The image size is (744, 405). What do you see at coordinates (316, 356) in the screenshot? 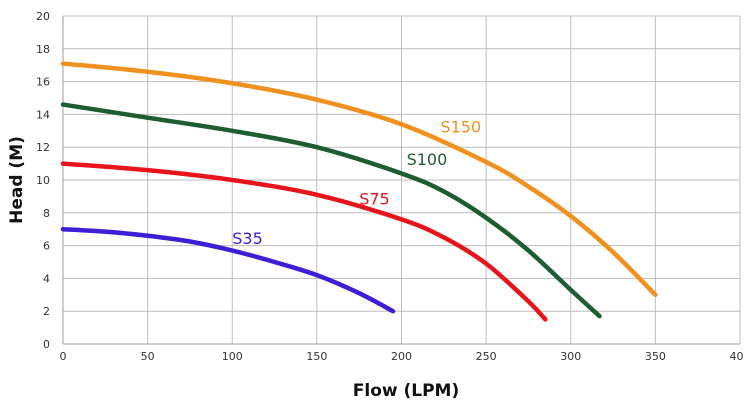
I see `x-tick-label: 150` at bounding box center [316, 356].